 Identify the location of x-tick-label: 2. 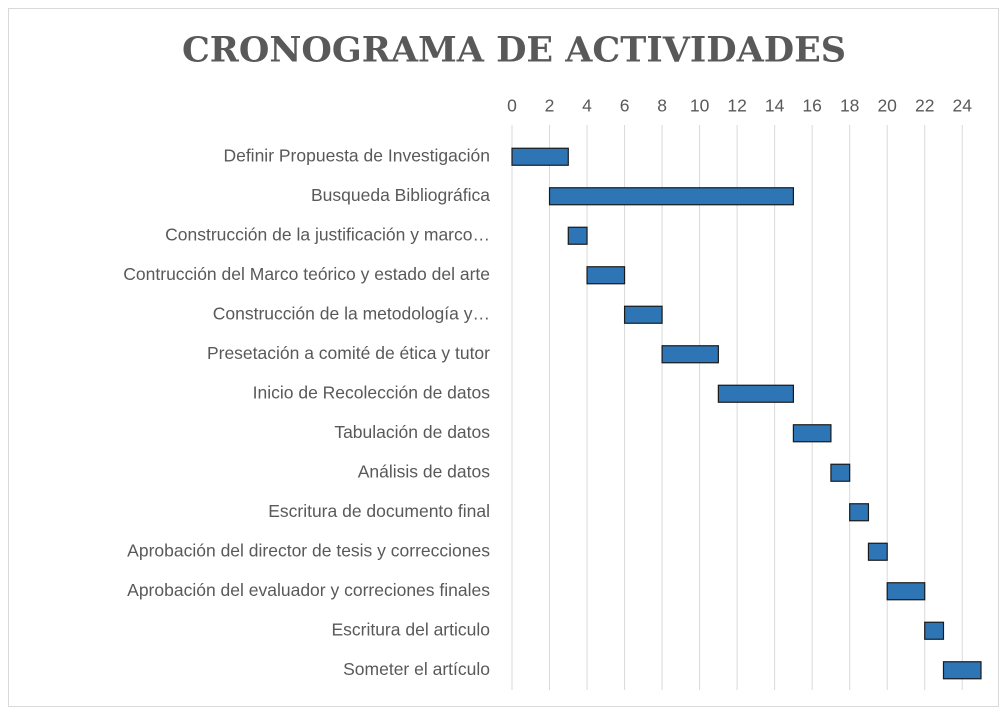
(550, 106).